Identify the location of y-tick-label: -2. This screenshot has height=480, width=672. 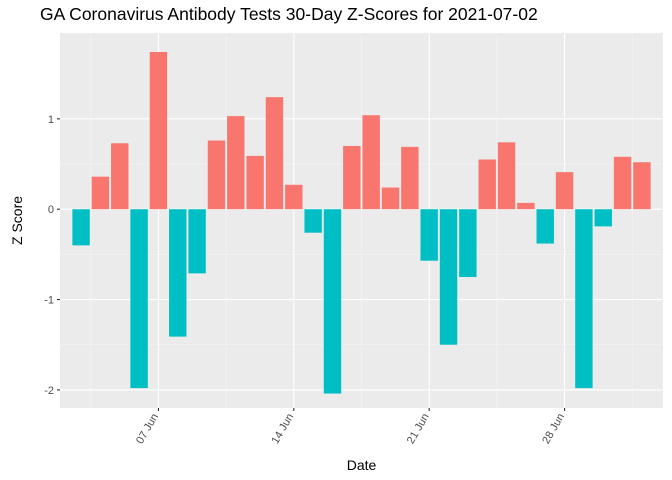
(49, 391).